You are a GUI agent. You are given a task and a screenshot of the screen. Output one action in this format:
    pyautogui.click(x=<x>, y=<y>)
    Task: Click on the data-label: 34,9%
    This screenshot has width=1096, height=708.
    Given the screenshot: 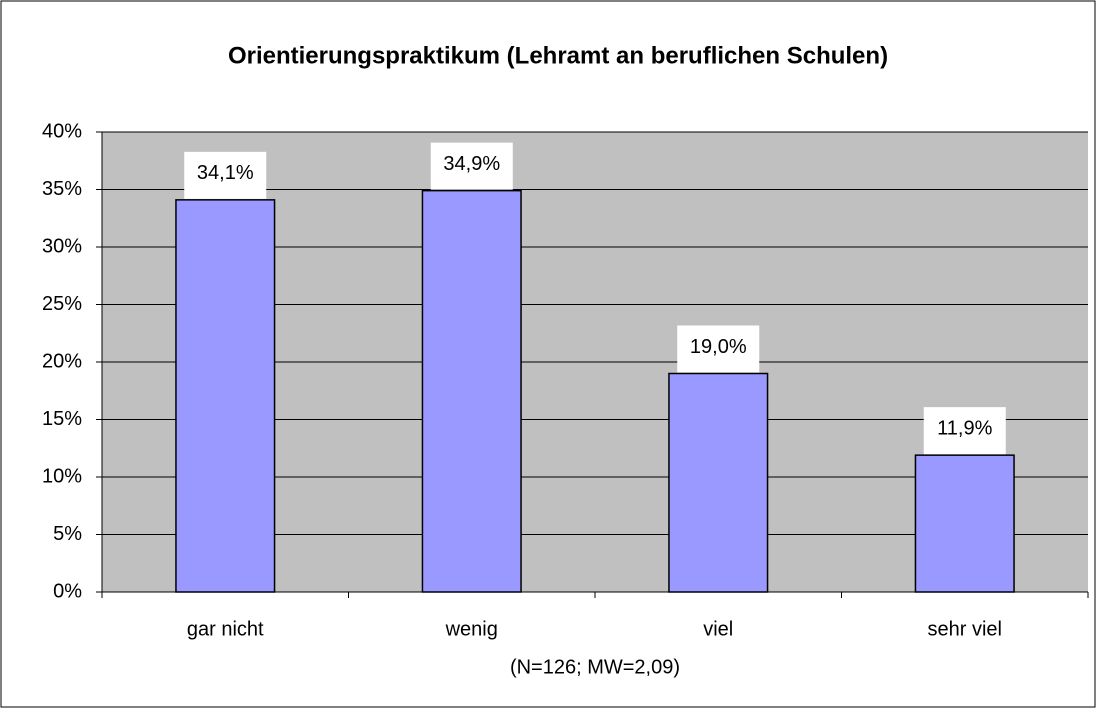 What is the action you would take?
    pyautogui.click(x=471, y=164)
    